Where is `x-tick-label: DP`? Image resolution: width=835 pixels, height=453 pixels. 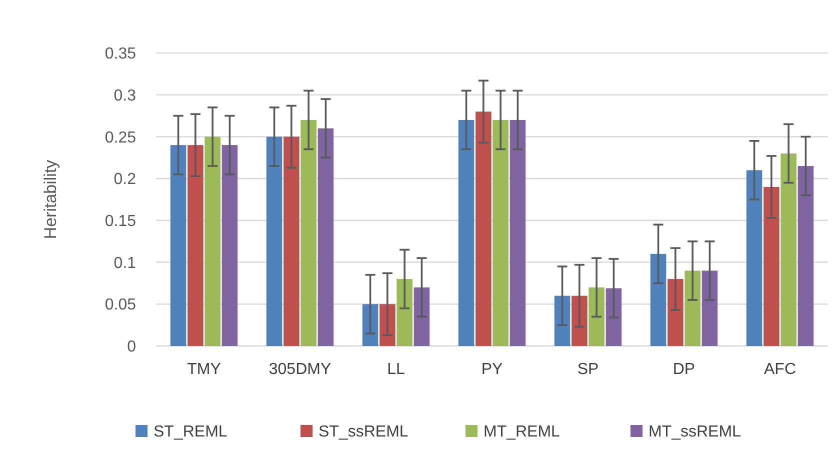
x-tick-label: DP is located at coordinates (684, 369).